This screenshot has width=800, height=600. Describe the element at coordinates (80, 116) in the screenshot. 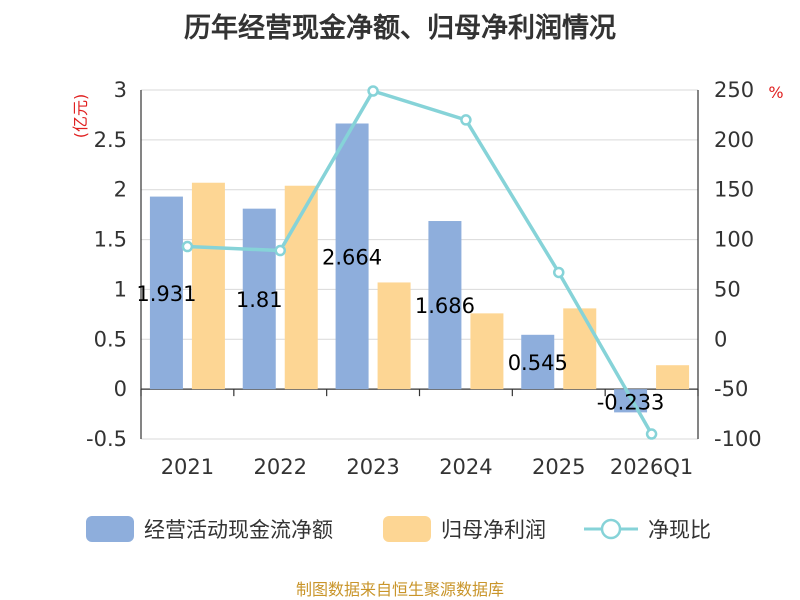

I see `left-axis-unit: (亿元)` at that location.